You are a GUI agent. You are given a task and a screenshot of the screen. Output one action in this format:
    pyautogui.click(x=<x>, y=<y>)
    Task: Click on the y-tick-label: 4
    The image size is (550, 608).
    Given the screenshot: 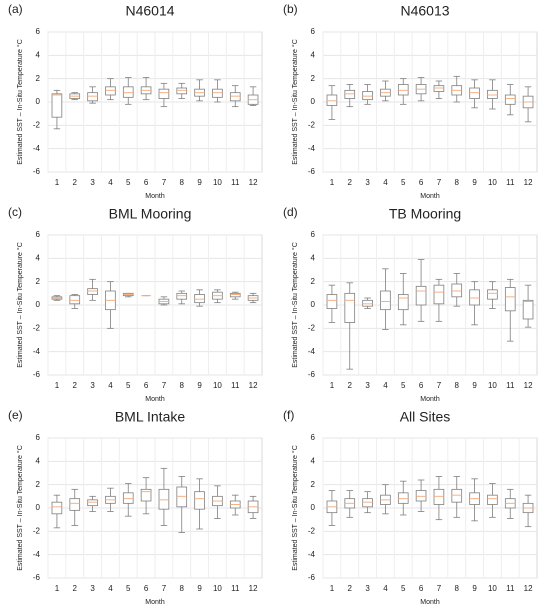 What is the action you would take?
    pyautogui.click(x=313, y=460)
    